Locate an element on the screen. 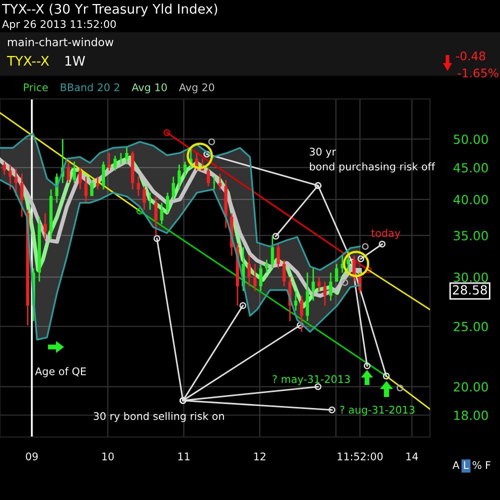 Image resolution: width=500 pixels, height=500 pixels. x-tick-label: 10 is located at coordinates (108, 456).